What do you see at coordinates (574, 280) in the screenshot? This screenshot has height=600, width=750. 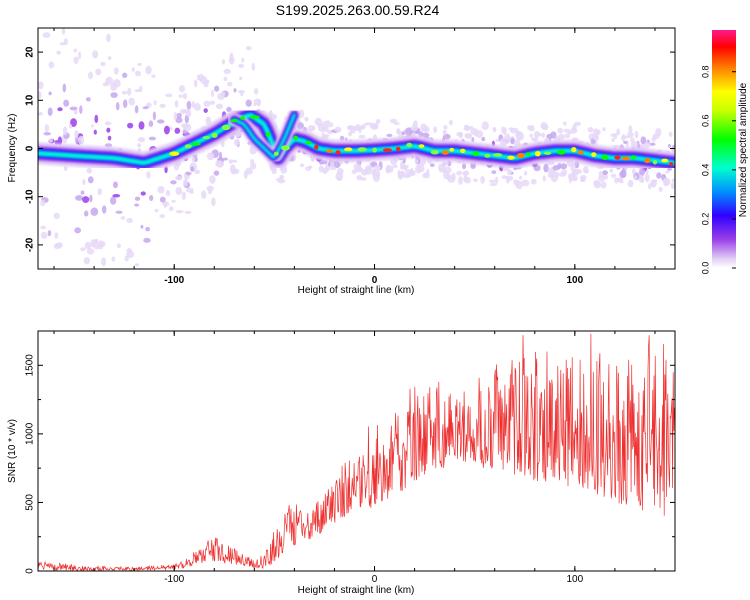 I see `spectrogram-xtick-label: 100` at bounding box center [574, 280].